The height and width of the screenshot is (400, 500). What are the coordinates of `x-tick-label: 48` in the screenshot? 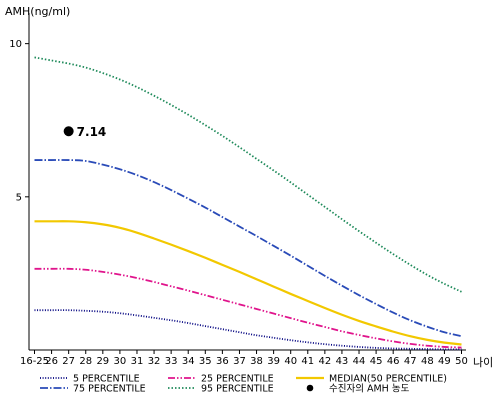 It's located at (427, 361).